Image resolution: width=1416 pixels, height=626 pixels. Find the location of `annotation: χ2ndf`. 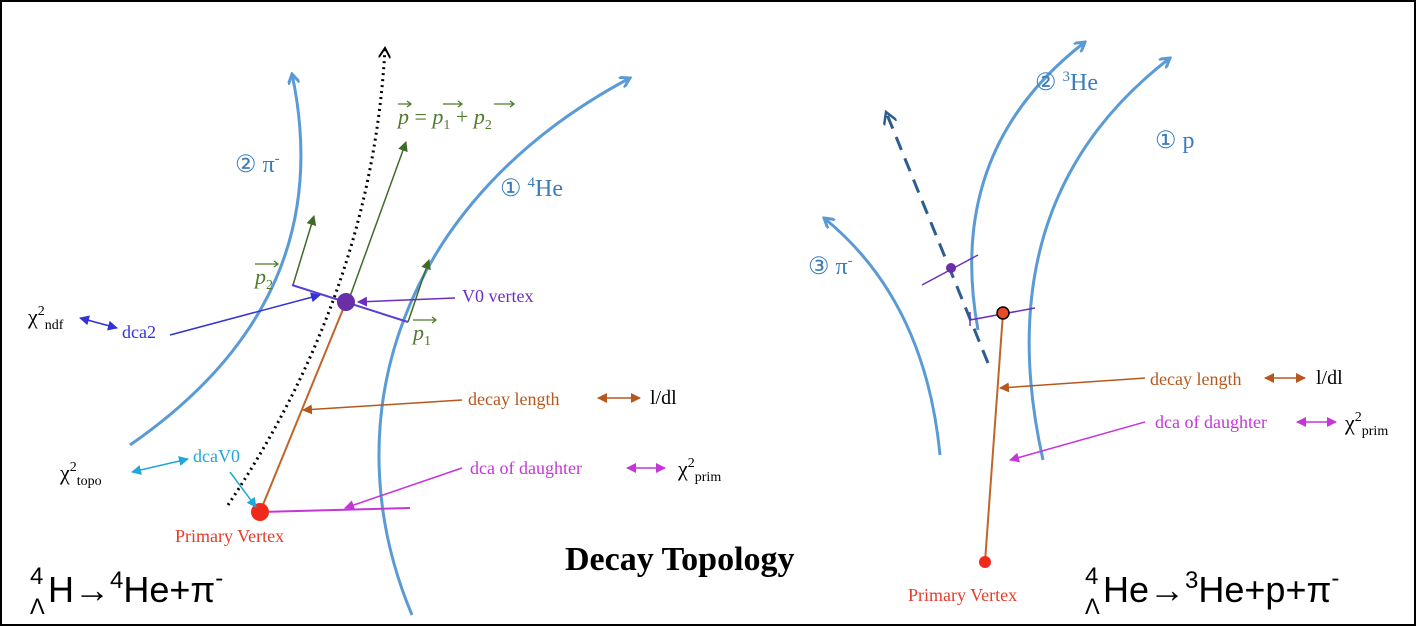

annotation: χ2ndf is located at coordinates (45, 318).